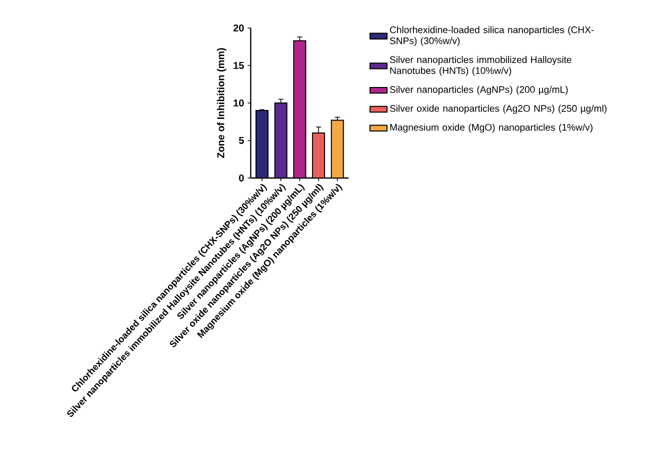 This screenshot has height=473, width=649. I want to click on legend-label: Silver nanoparticles (AgNPs) (200 µg/mL), so click(479, 90).